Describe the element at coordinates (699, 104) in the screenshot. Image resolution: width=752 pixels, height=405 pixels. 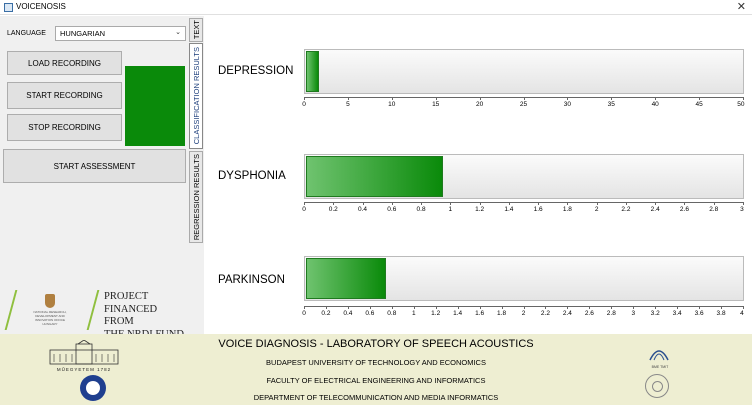
I see `axis-tick-label: 45` at that location.